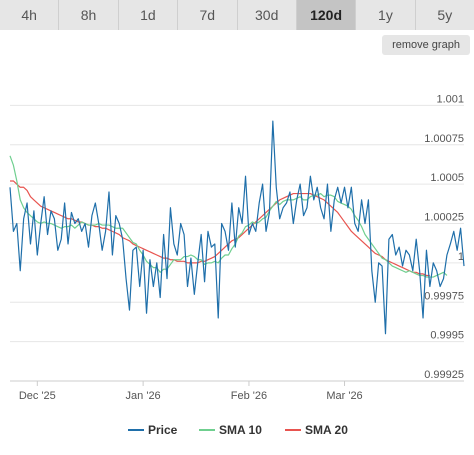  I want to click on y-tick-label: 1.001, so click(450, 99).